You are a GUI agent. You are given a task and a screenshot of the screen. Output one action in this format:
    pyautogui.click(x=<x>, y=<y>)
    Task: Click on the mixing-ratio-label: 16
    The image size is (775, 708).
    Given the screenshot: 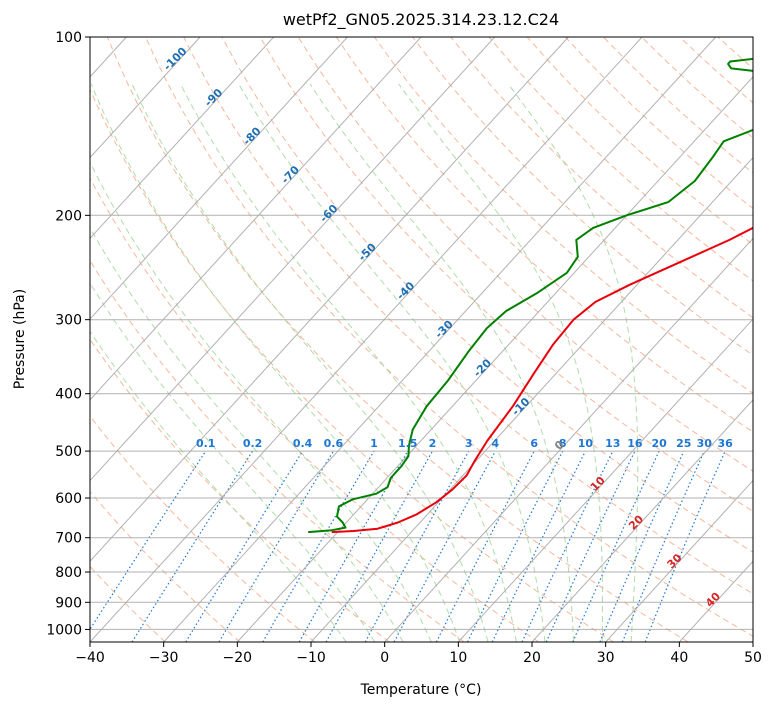 What is the action you would take?
    pyautogui.click(x=635, y=443)
    